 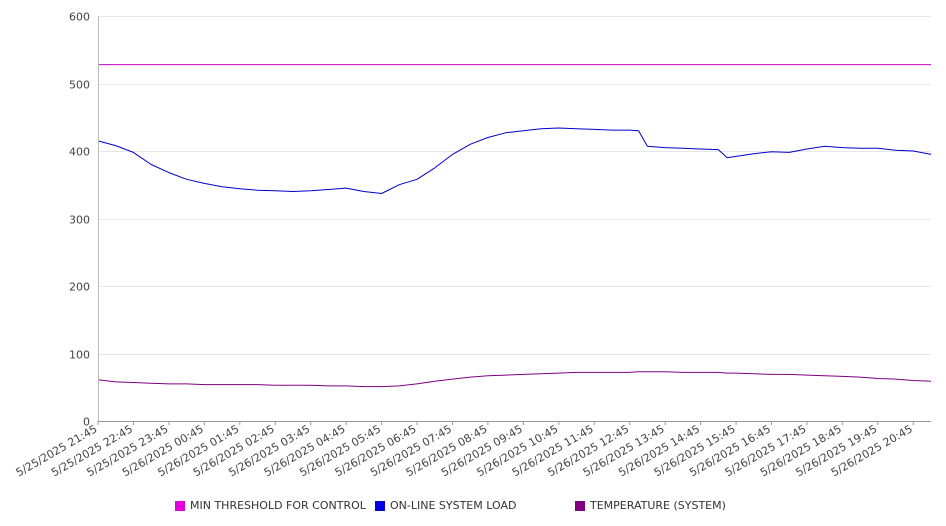 What do you see at coordinates (86, 422) in the screenshot?
I see `y-tick-label: 0` at bounding box center [86, 422].